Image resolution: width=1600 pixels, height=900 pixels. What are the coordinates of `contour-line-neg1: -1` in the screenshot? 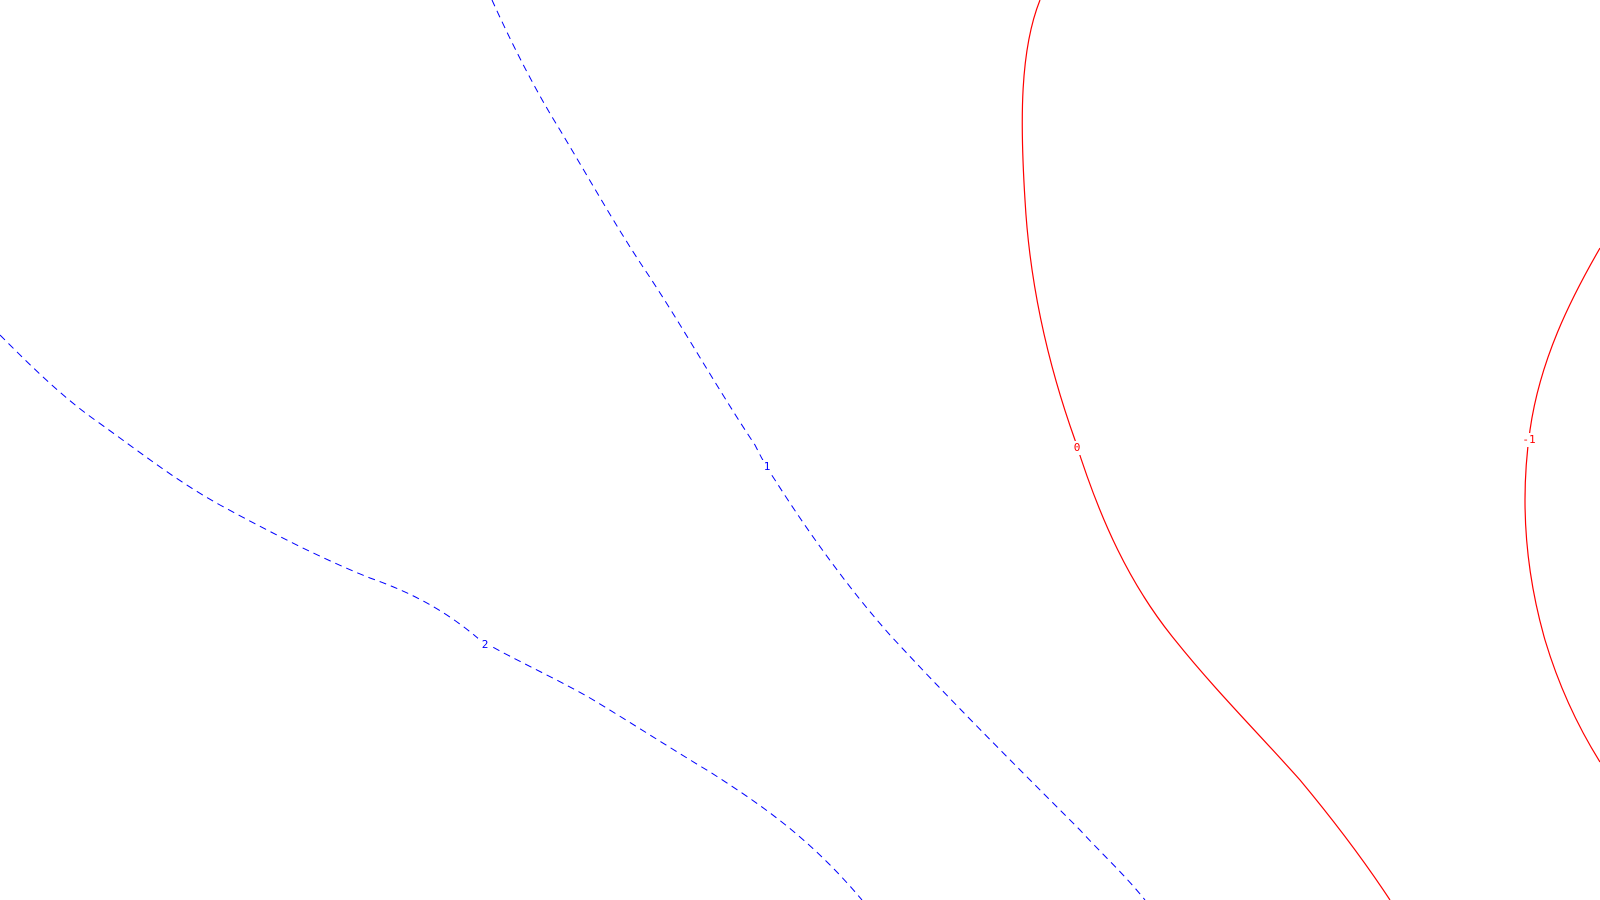 It's located at (1559, 505).